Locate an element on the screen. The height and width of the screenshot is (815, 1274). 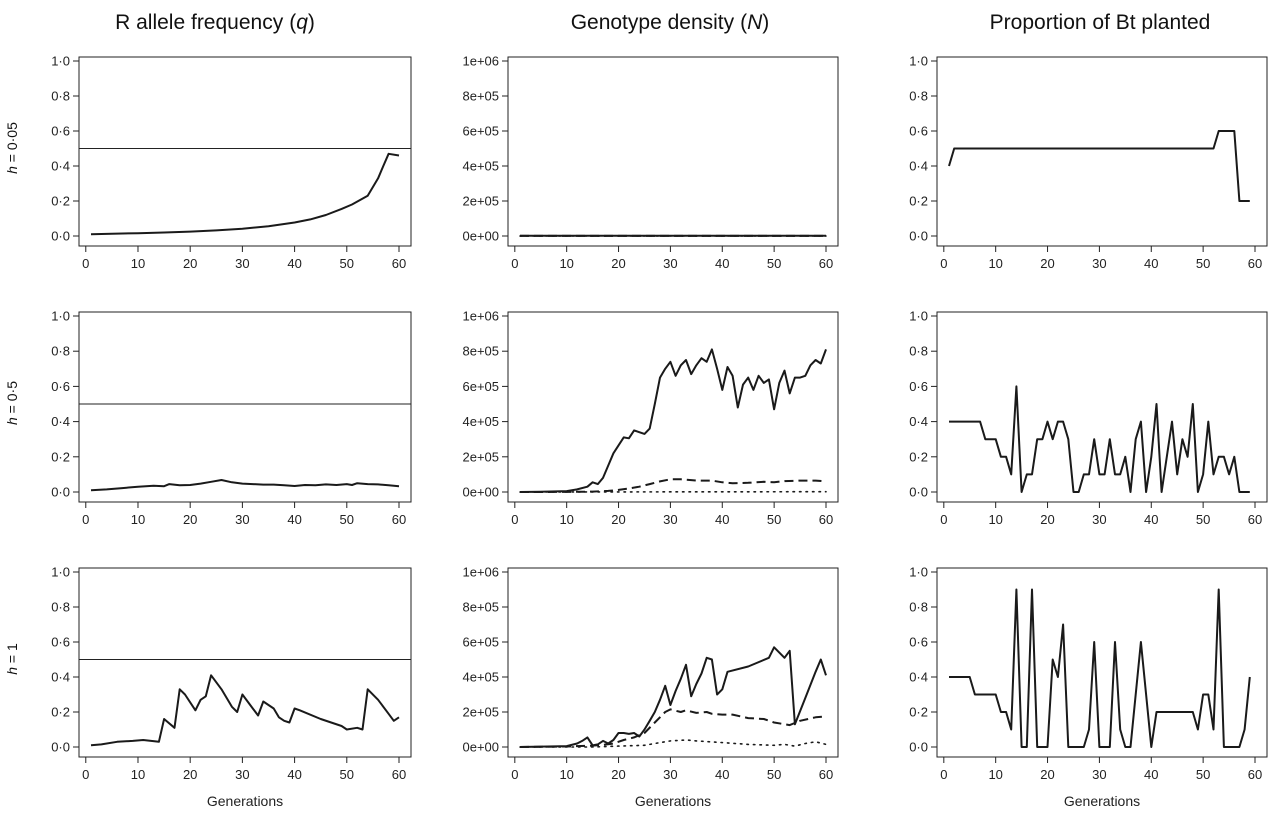
row-label-h-0-5: h = 0·5 is located at coordinates (12, 403).